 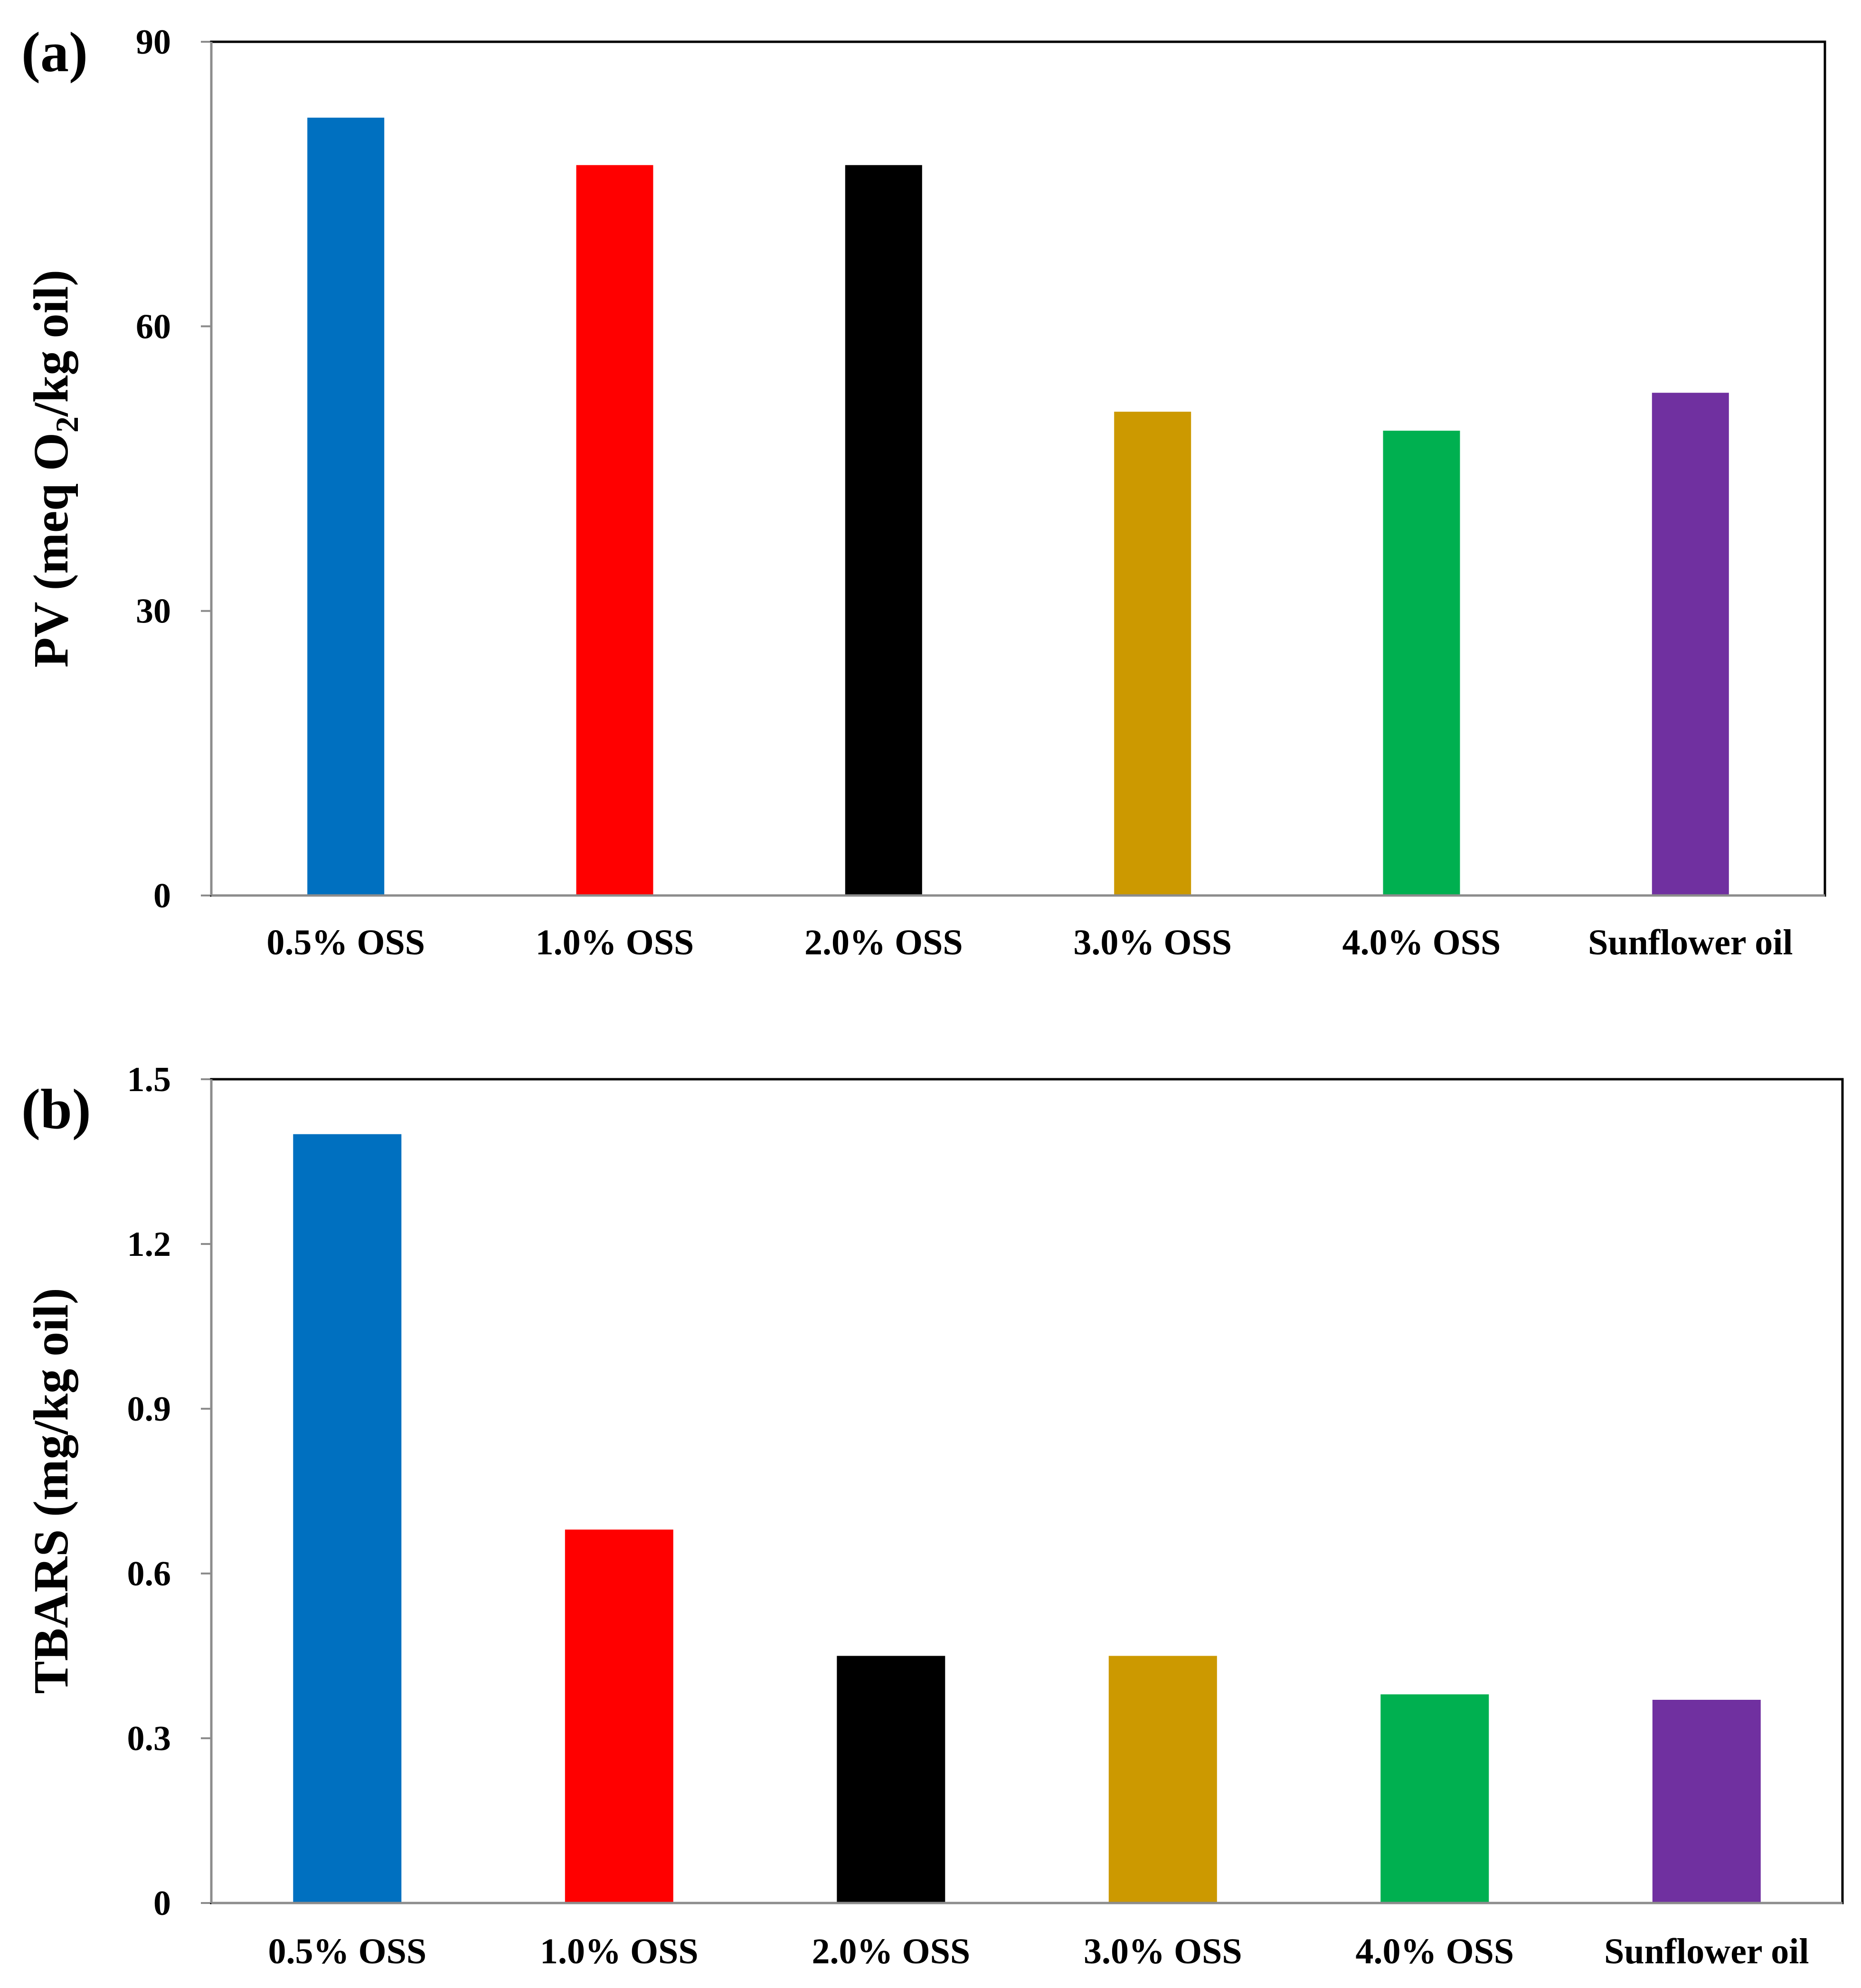 I want to click on panel-b-y-tick-label: 0, so click(x=162, y=1903).